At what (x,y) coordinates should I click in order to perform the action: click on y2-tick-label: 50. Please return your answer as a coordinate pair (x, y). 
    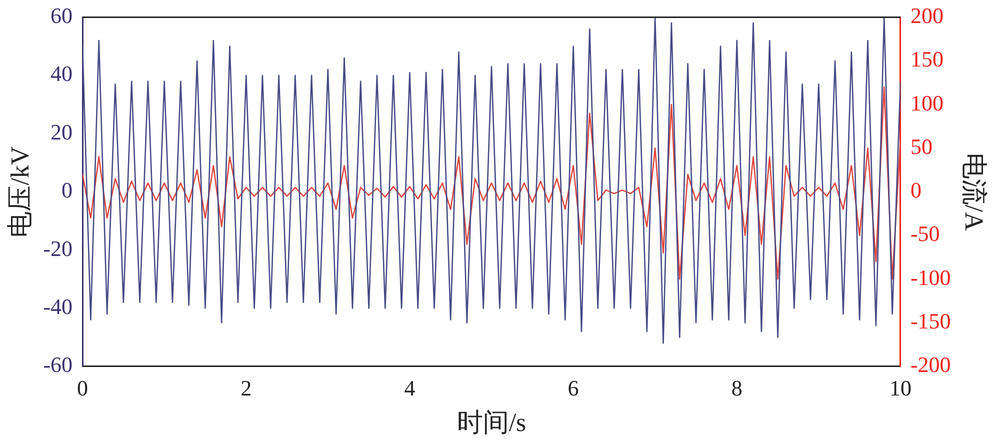
    Looking at the image, I should click on (921, 146).